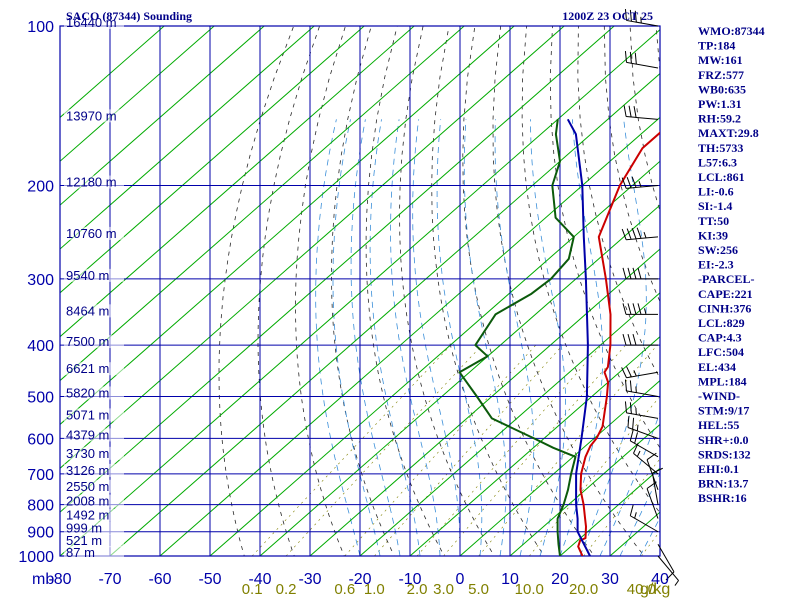 The height and width of the screenshot is (600, 800). What do you see at coordinates (309, 579) in the screenshot?
I see `temperature-tick-label: -30` at bounding box center [309, 579].